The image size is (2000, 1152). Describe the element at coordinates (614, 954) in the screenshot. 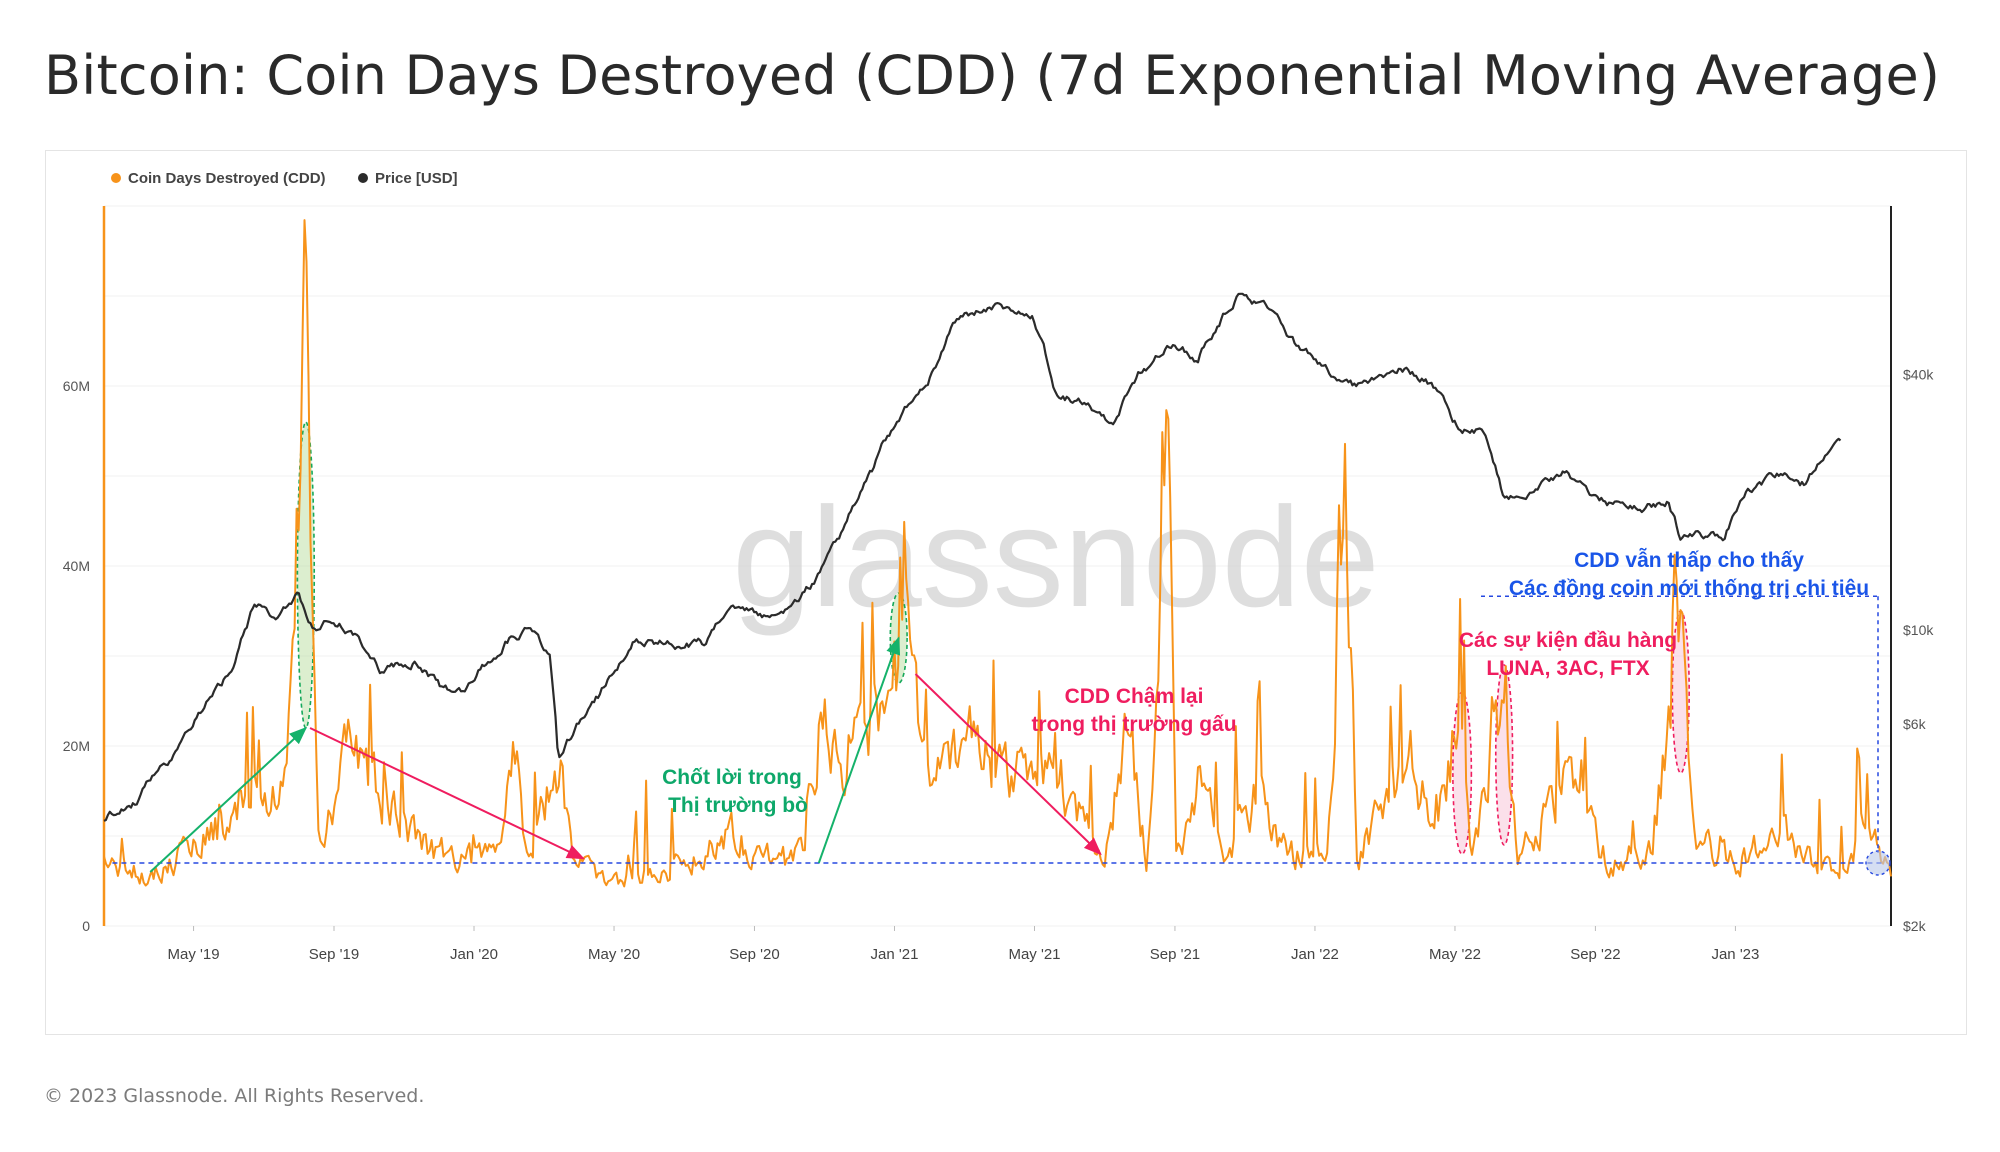

I see `x-tick-may-20: May '20` at that location.